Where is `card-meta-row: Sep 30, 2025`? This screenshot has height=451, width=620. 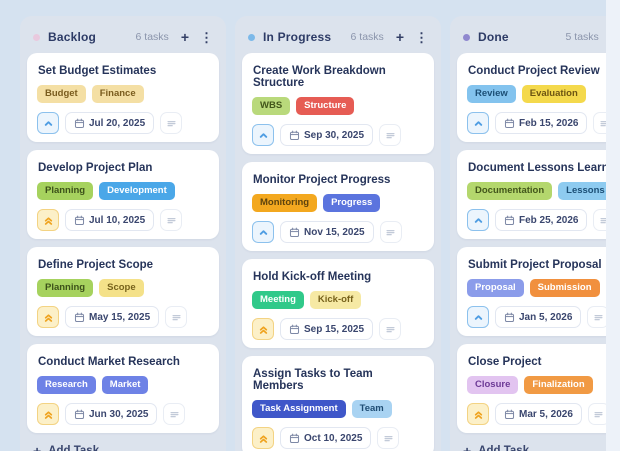
card-meta-row: Sep 30, 2025 is located at coordinates (338, 135).